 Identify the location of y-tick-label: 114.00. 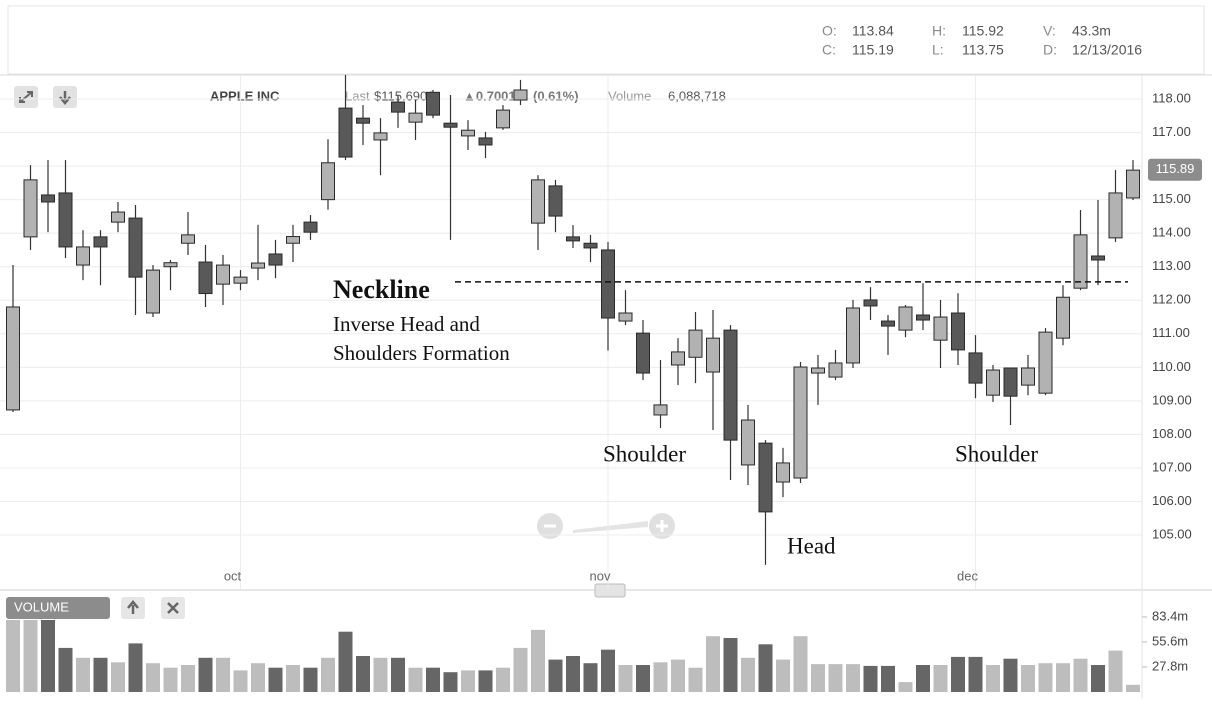
(1171, 232).